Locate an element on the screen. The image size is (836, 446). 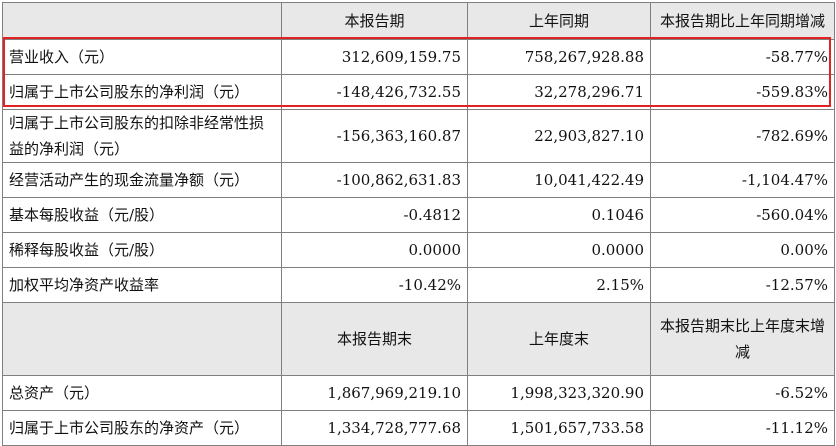
header-row-period: 本报告期 上年同期 本报告期比上年同期增减 is located at coordinates (418, 21).